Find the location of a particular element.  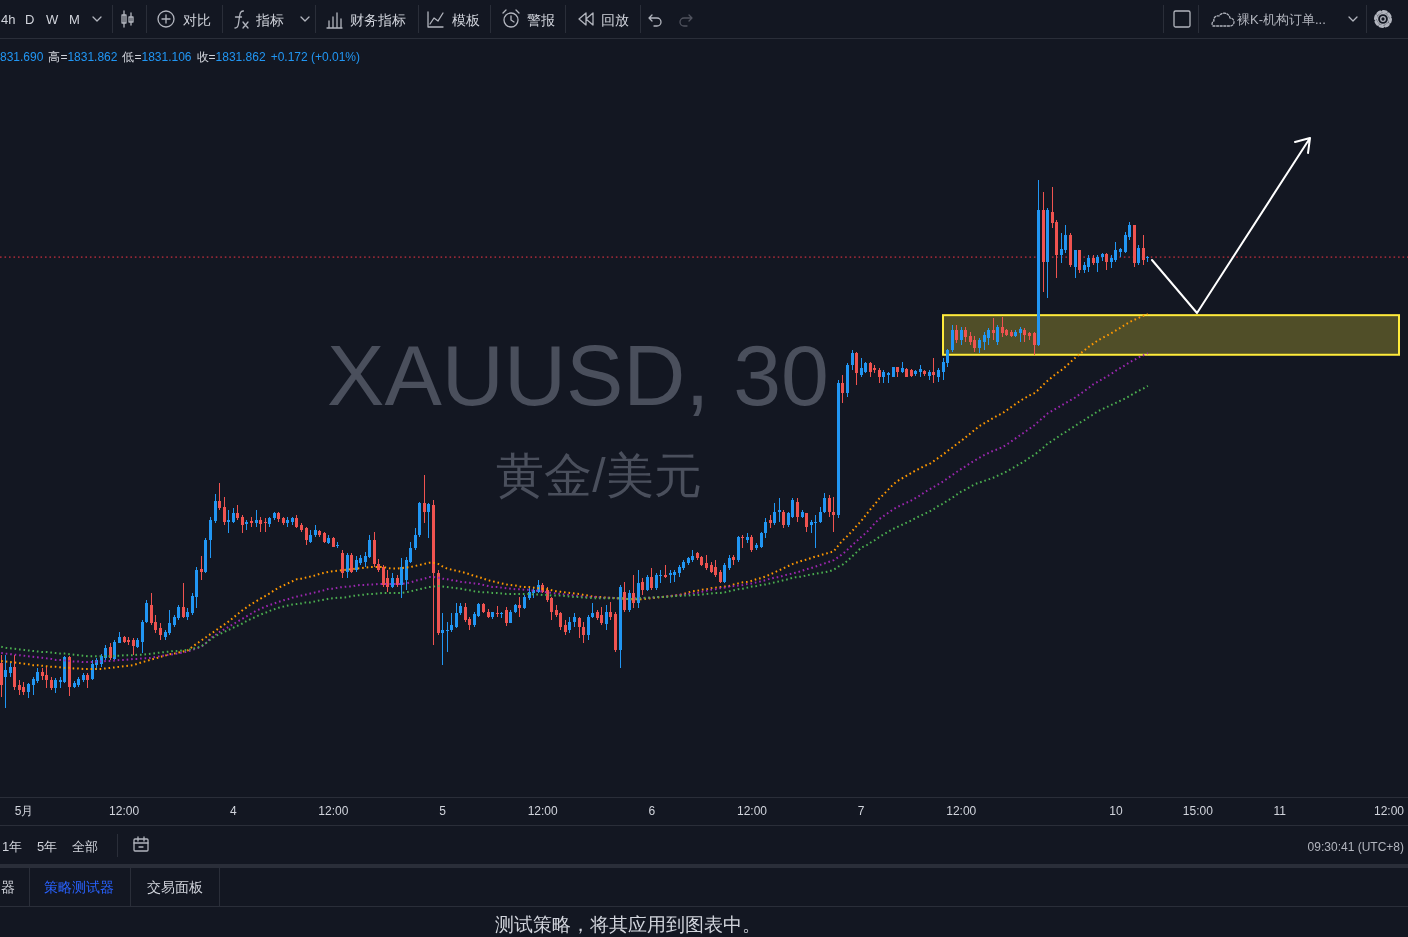

text: 收= is located at coordinates (206, 57).